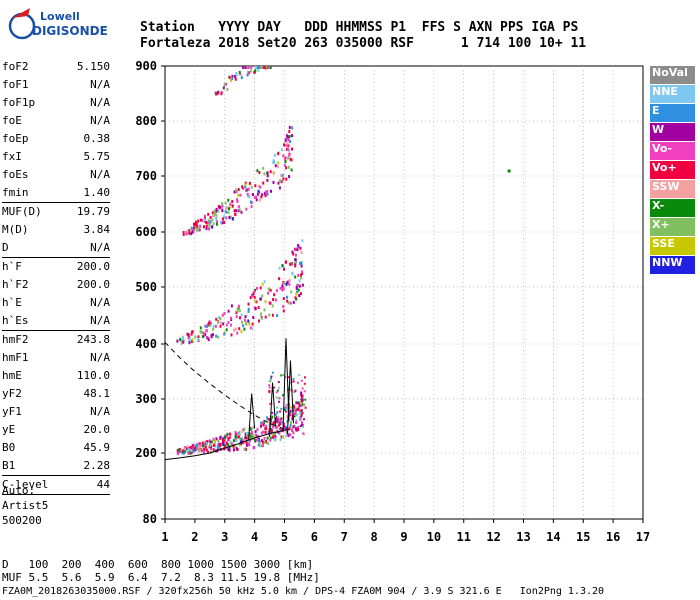 The height and width of the screenshot is (600, 700). Describe the element at coordinates (12, 375) in the screenshot. I see `param-name: hmE` at that location.